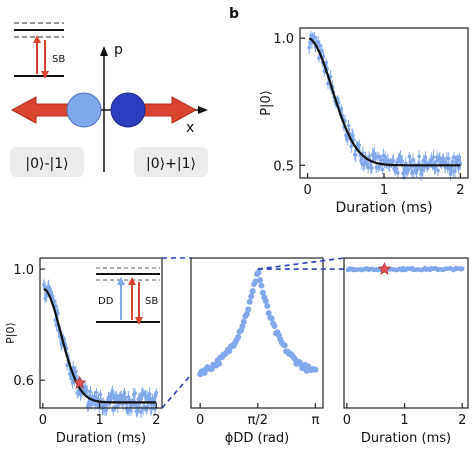  I want to click on chart-d-highlight-star, so click(79, 382).